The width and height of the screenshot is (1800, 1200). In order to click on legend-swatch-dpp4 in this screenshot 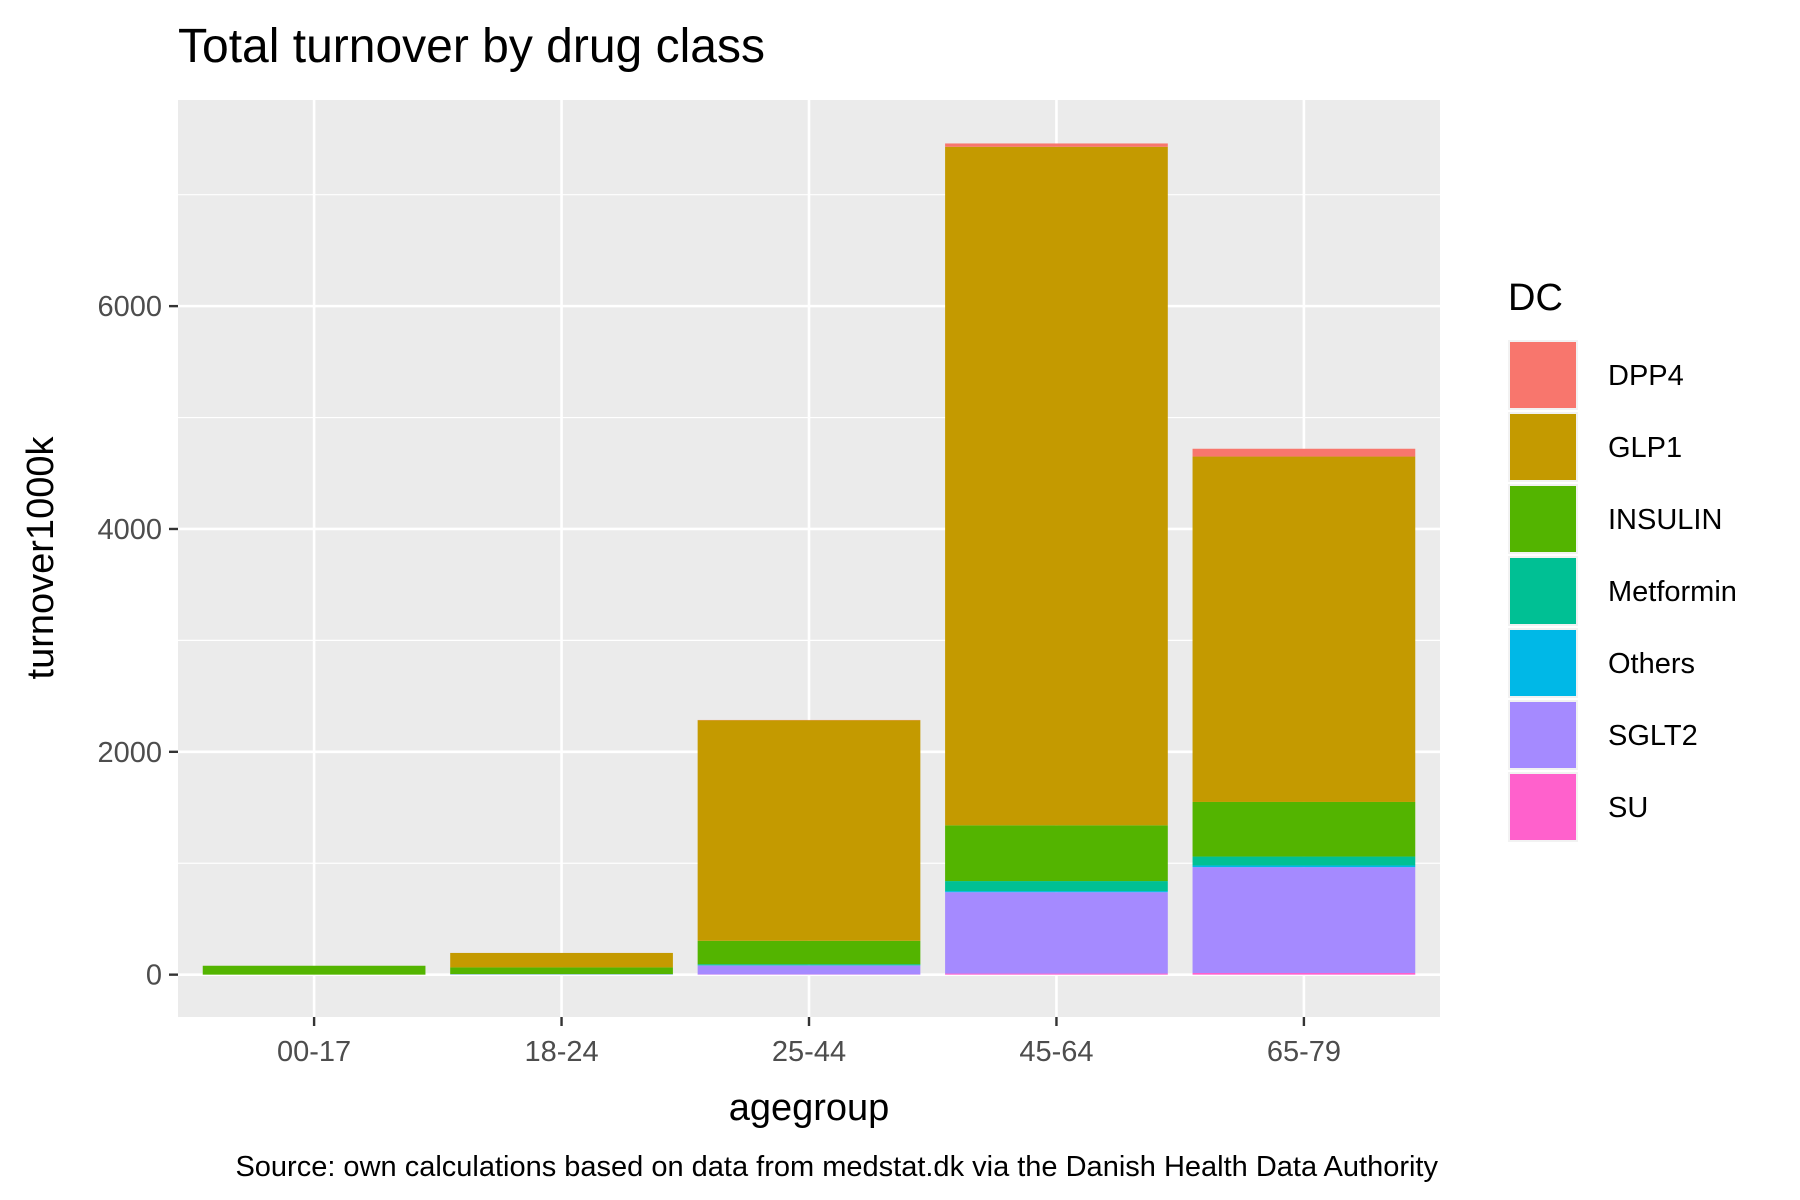, I will do `click(1543, 375)`.